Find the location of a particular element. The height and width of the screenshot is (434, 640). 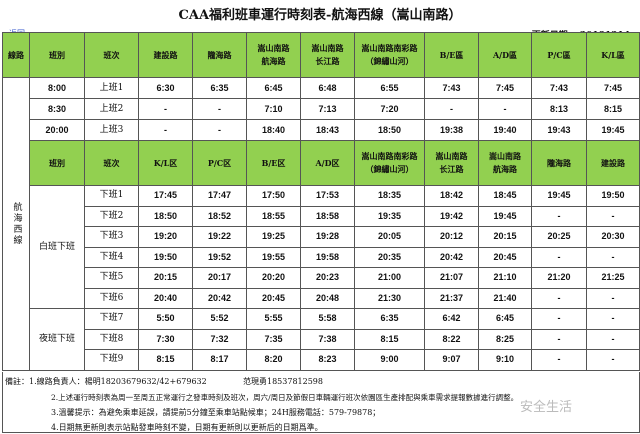

column-header: P/C區 is located at coordinates (559, 55).